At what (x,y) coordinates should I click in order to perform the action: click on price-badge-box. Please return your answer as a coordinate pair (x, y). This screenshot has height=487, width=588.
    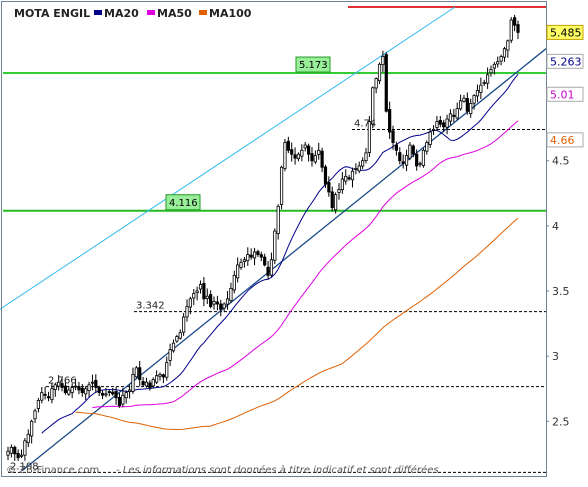
    Looking at the image, I should click on (565, 61).